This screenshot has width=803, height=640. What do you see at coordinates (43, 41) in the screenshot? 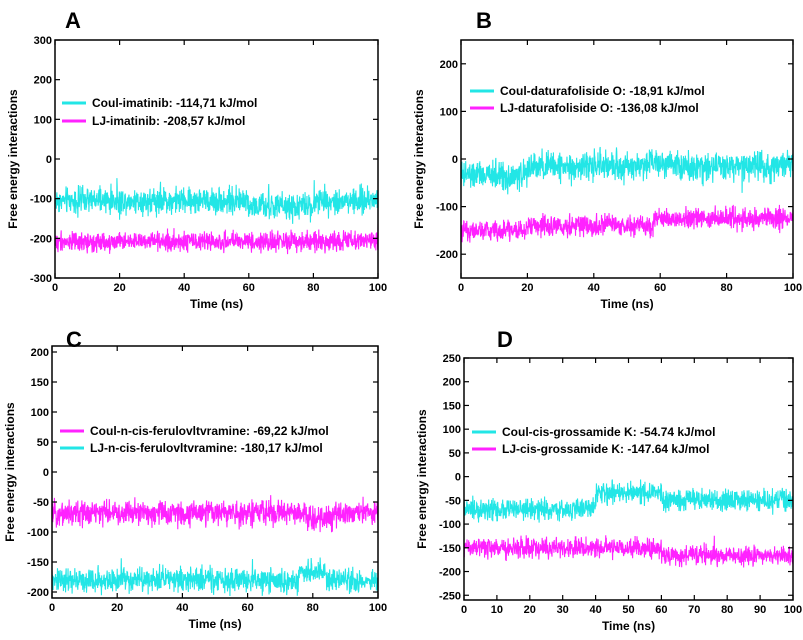
I see `y-tick-label: 300` at bounding box center [43, 41].